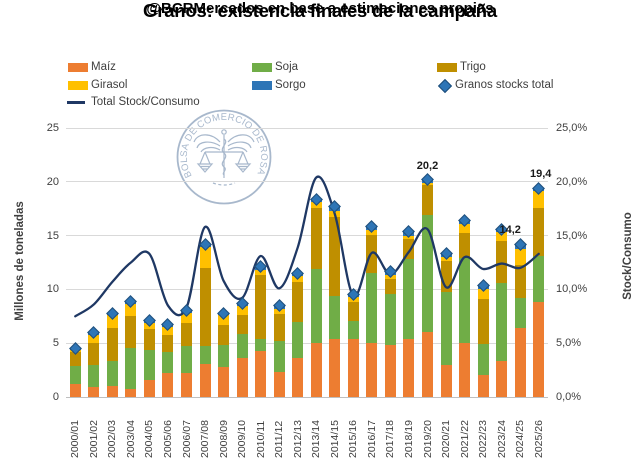 The image size is (640, 463). What do you see at coordinates (572, 181) in the screenshot?
I see `y-axis-tick-right: 20,0%` at bounding box center [572, 181].